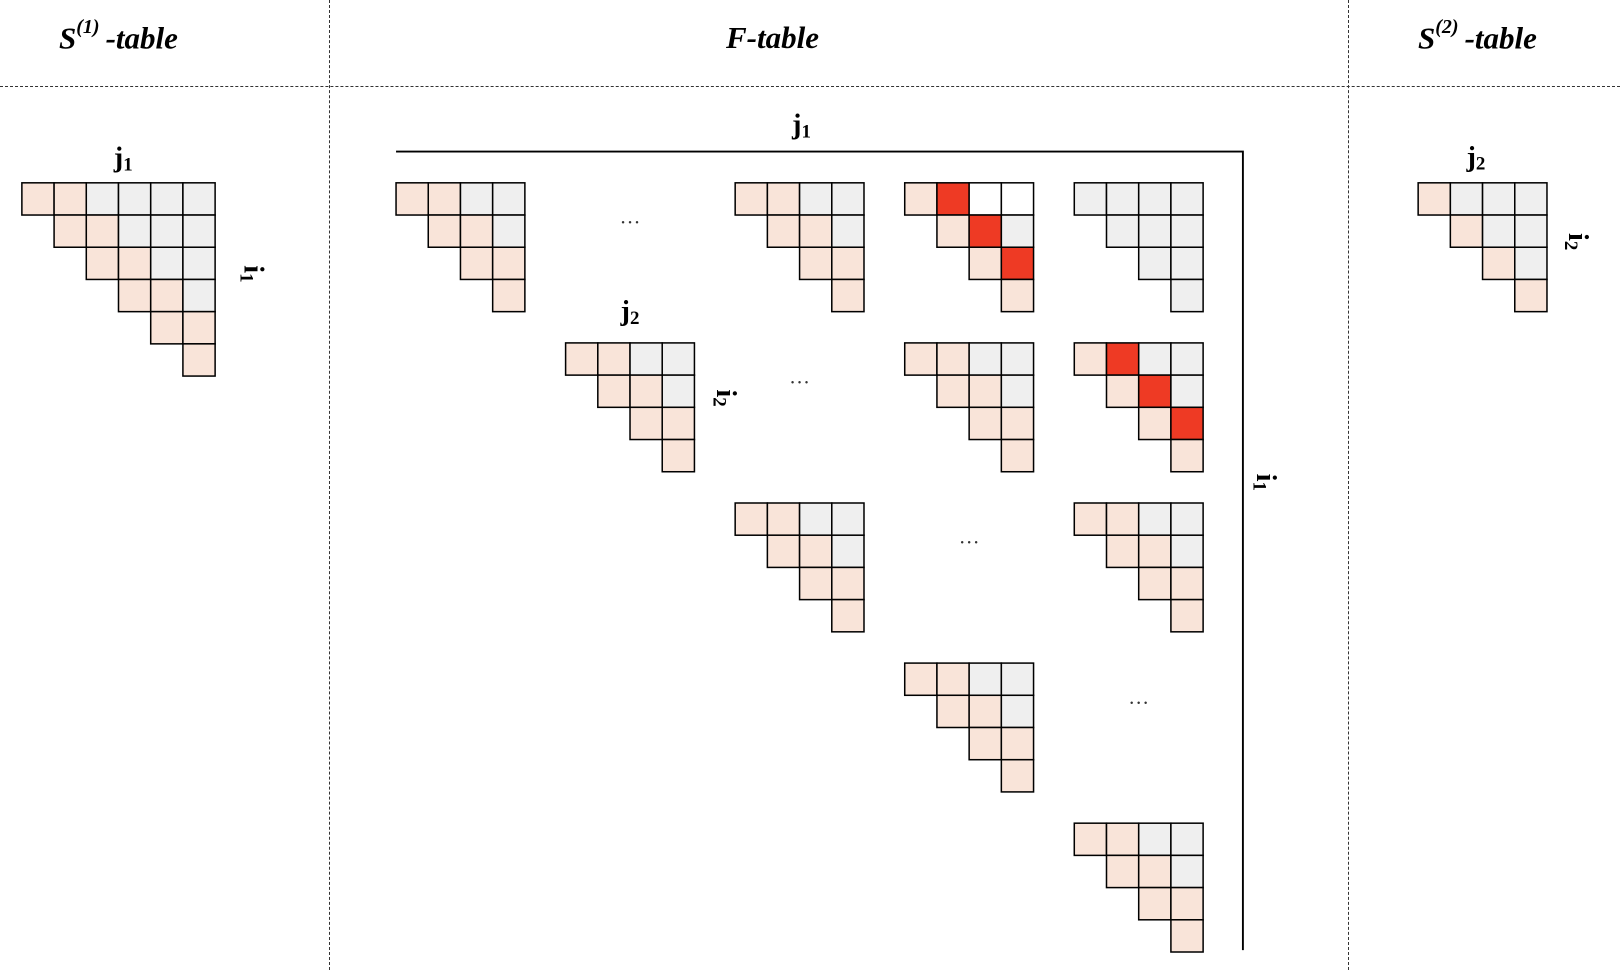 This screenshot has height=970, width=1620. I want to click on s1-header-rest: -table, so click(141, 38).